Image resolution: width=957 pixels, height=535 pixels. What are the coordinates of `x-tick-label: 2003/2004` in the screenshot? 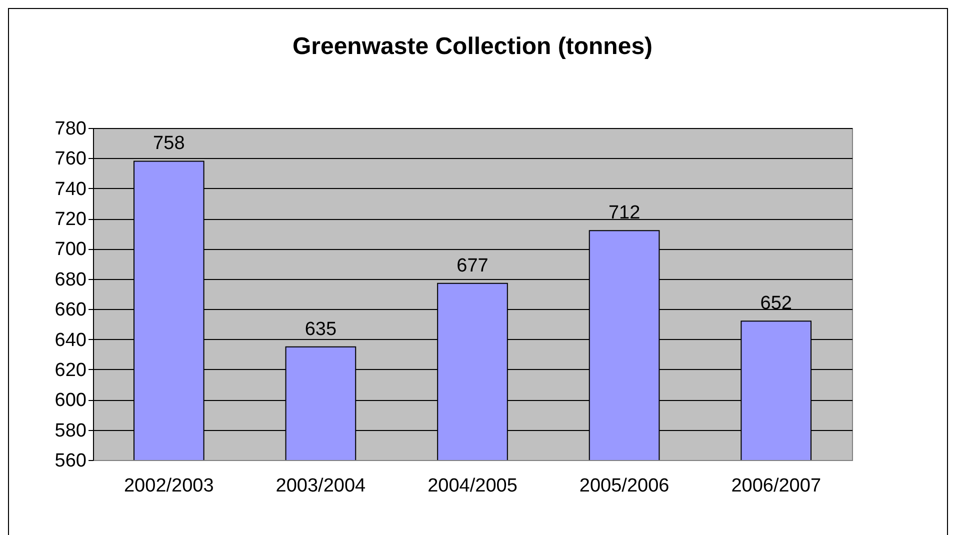 It's located at (321, 486).